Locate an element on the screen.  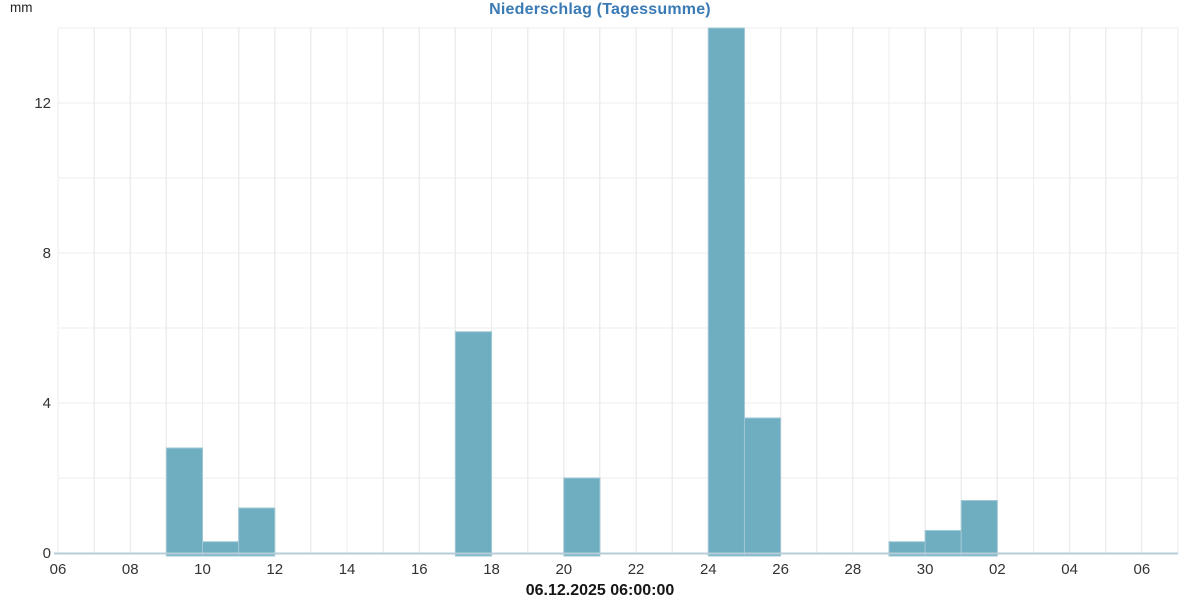
y-axis-unit-label: mm is located at coordinates (21, 7).